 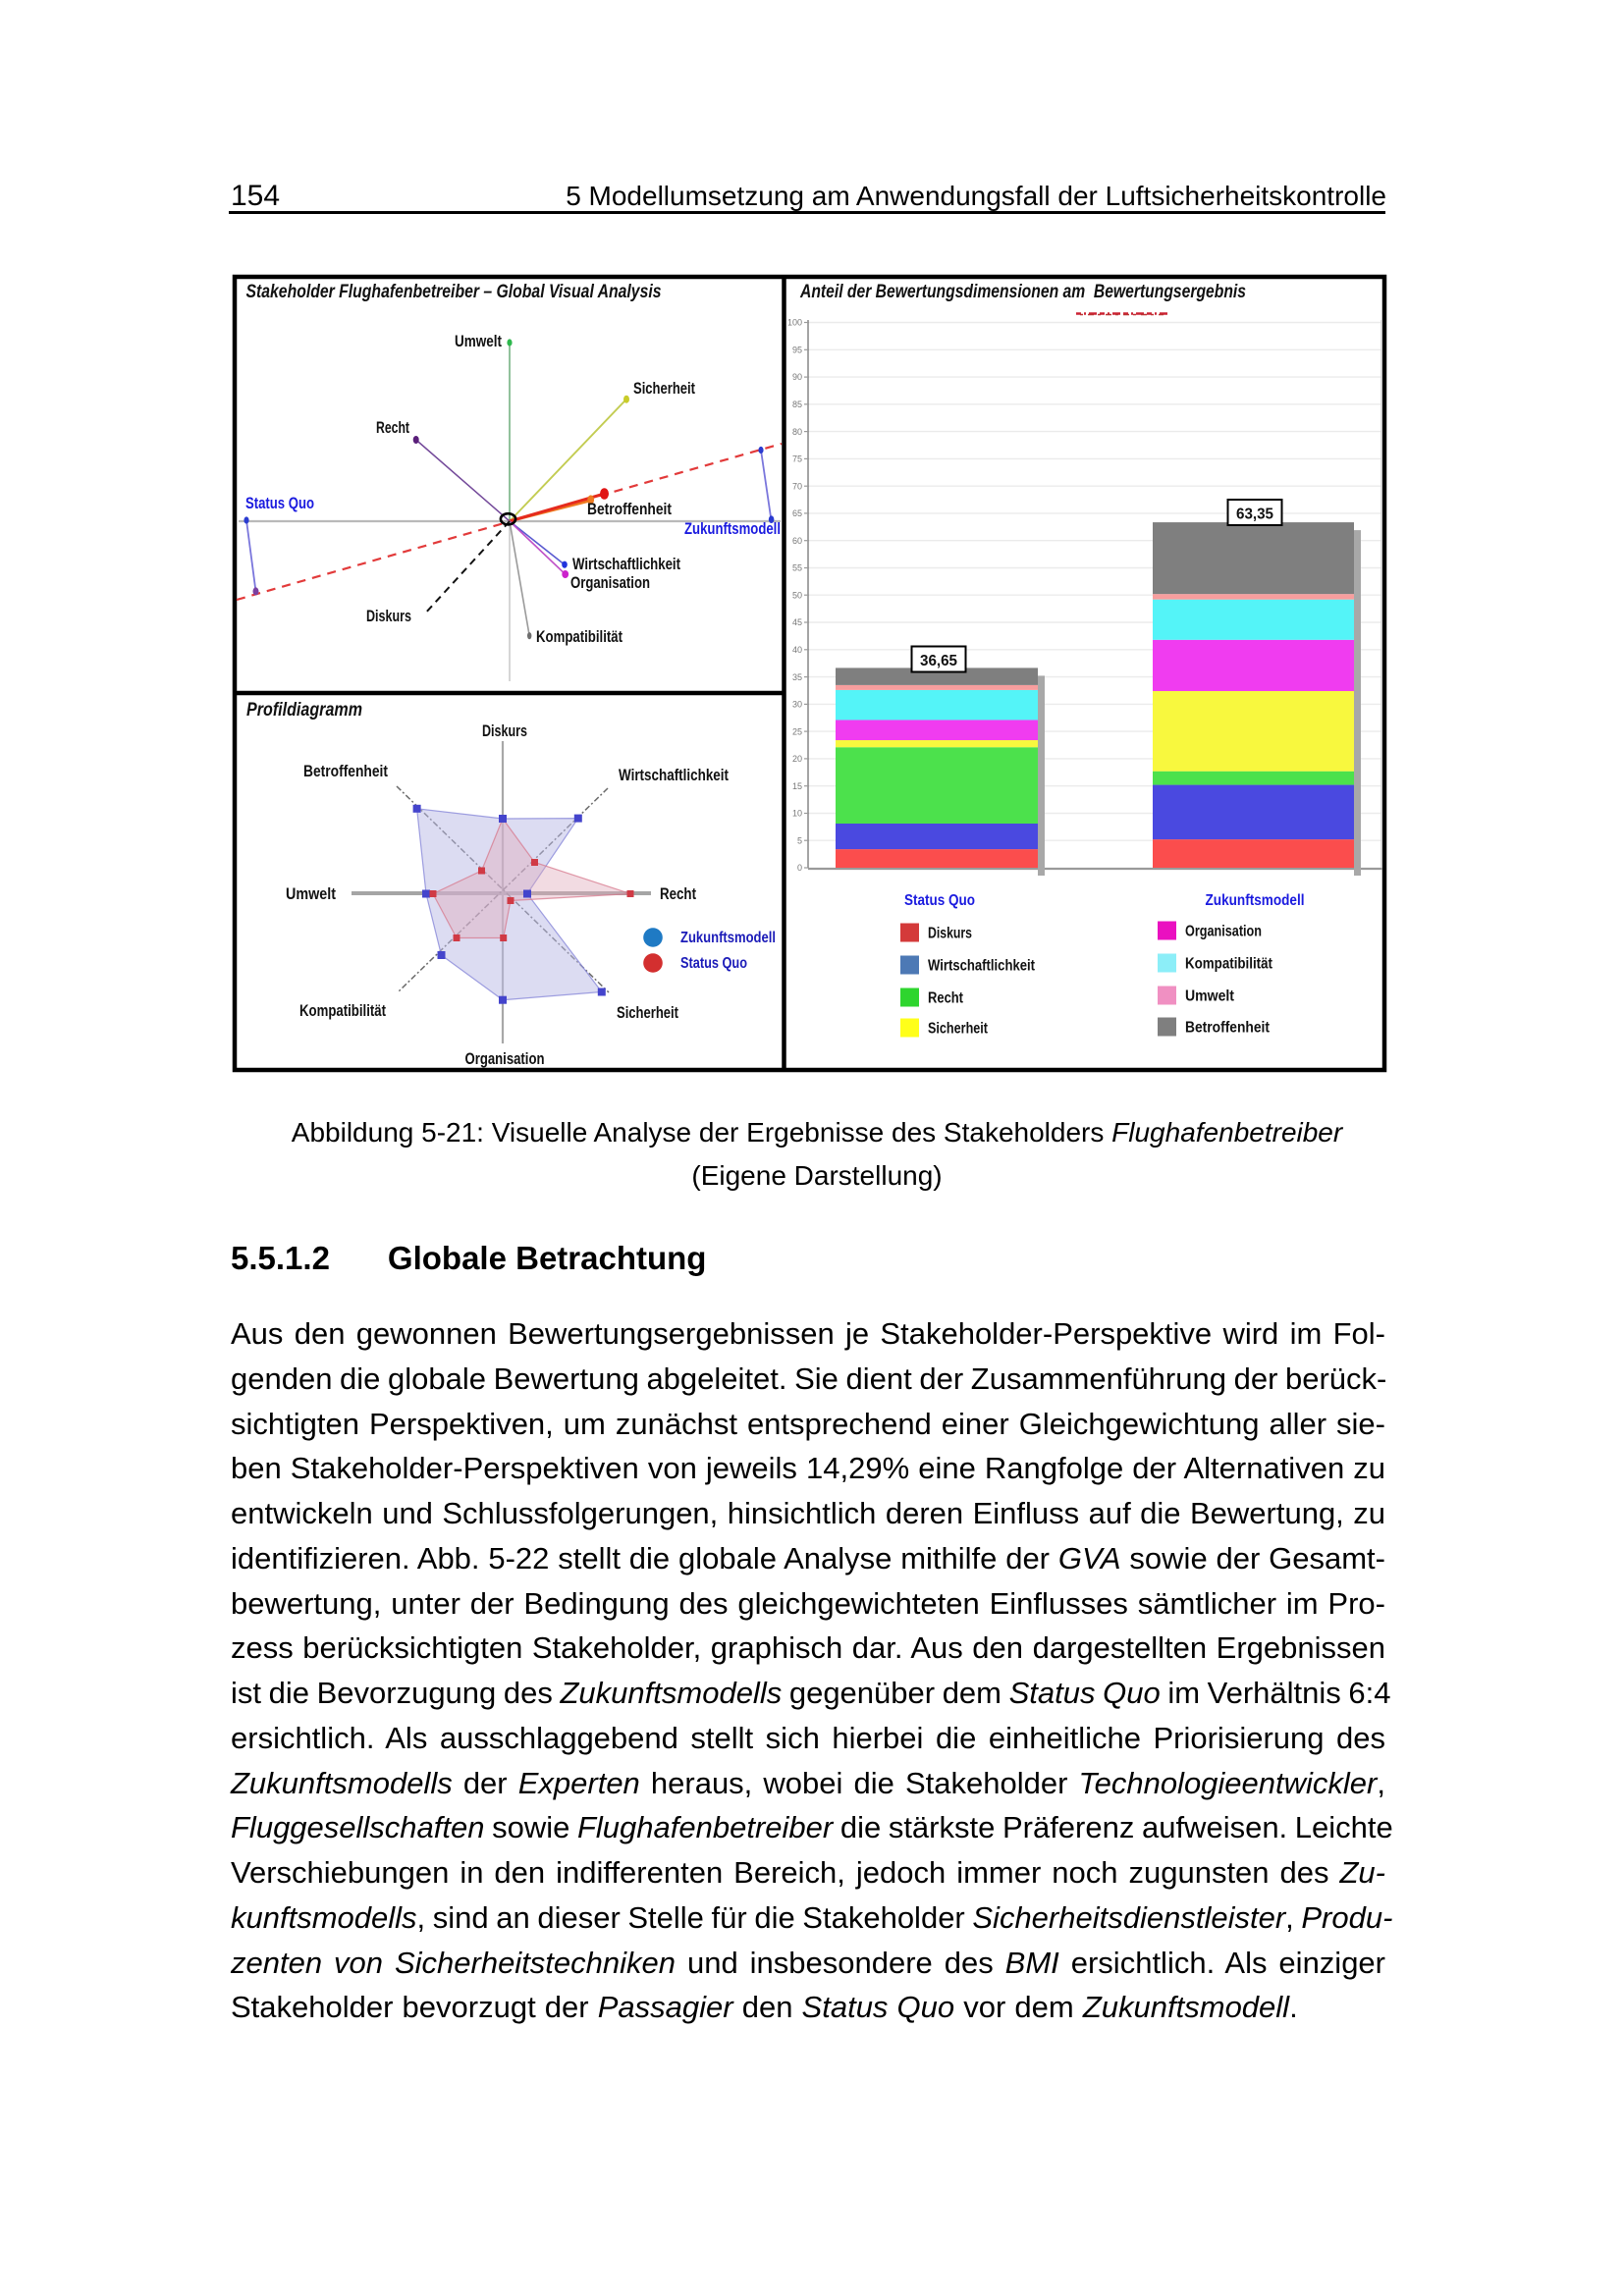 I want to click on svg-text: 45, so click(x=797, y=622).